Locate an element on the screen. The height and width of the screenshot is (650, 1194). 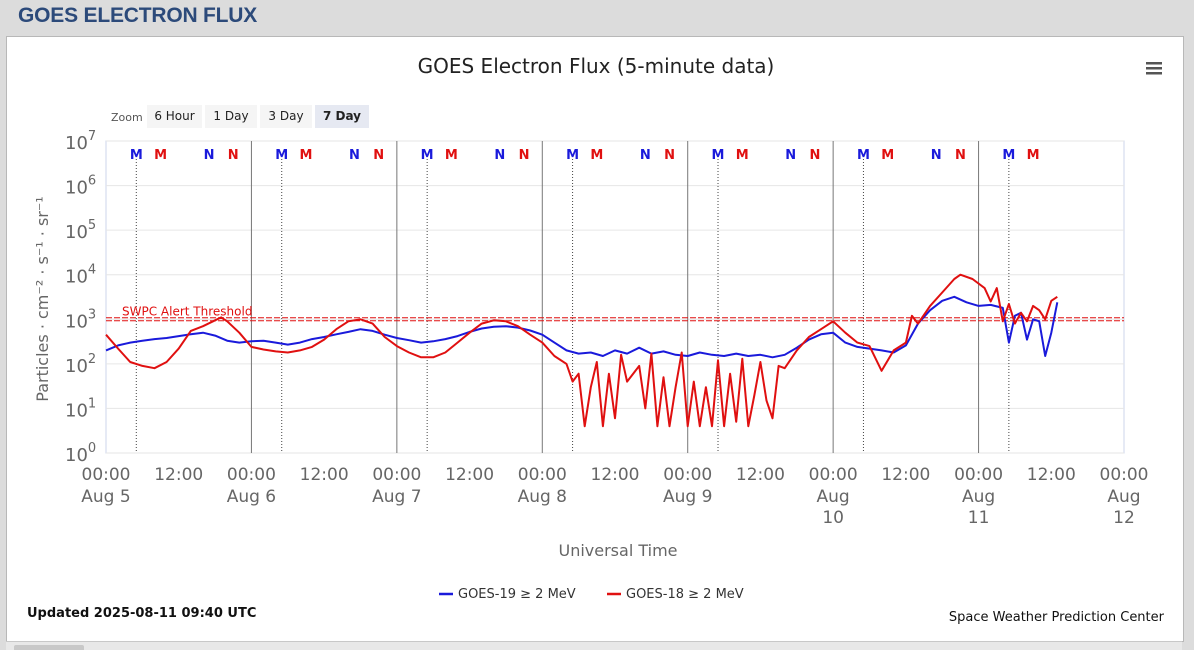
legend-label: GOES-18 ≥ 2 MeV is located at coordinates (685, 594).